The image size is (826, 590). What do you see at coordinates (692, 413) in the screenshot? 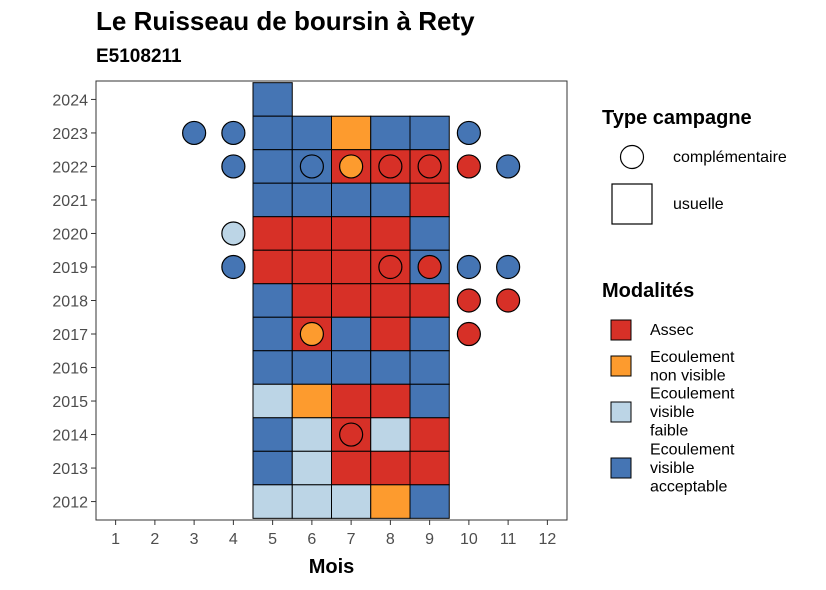
I see `legend-modalite-label-2: Ecoulement visible faible` at bounding box center [692, 413].